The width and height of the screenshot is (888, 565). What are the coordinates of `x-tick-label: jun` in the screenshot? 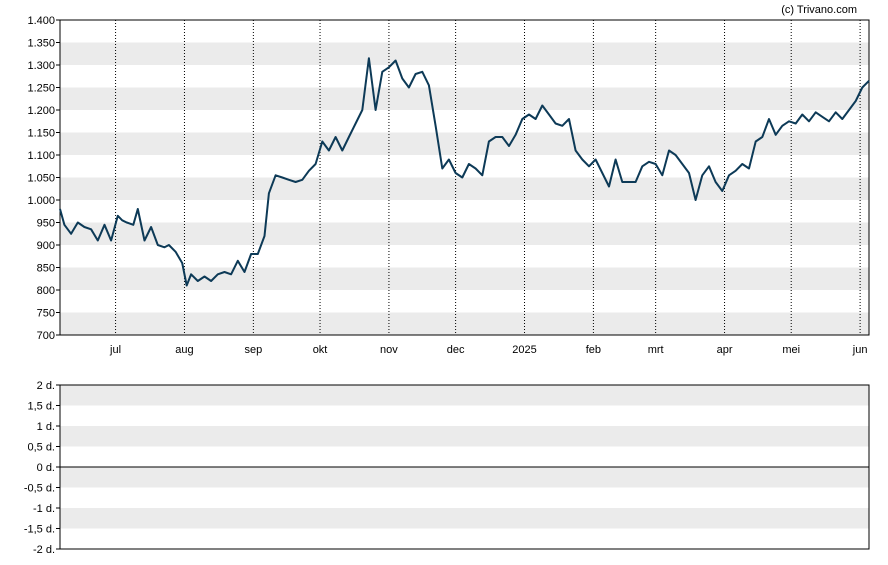 It's located at (860, 350).